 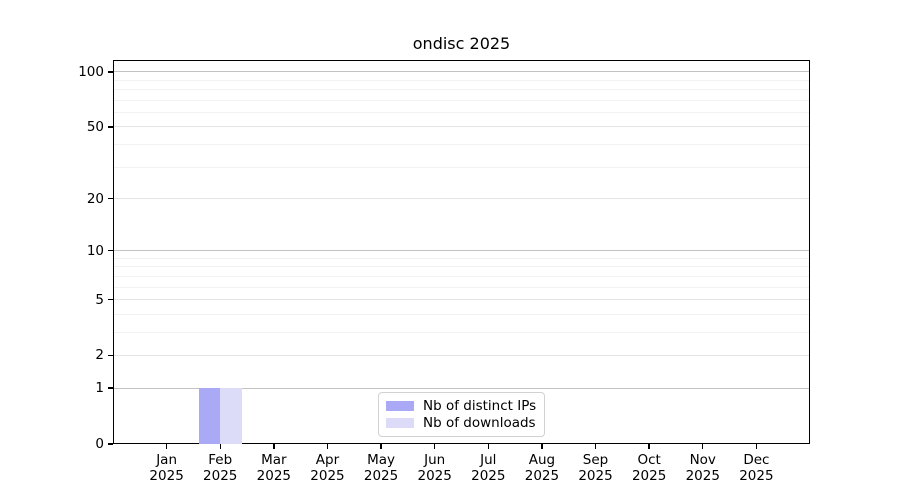 I want to click on x-tick-month: Jan, so click(x=167, y=460).